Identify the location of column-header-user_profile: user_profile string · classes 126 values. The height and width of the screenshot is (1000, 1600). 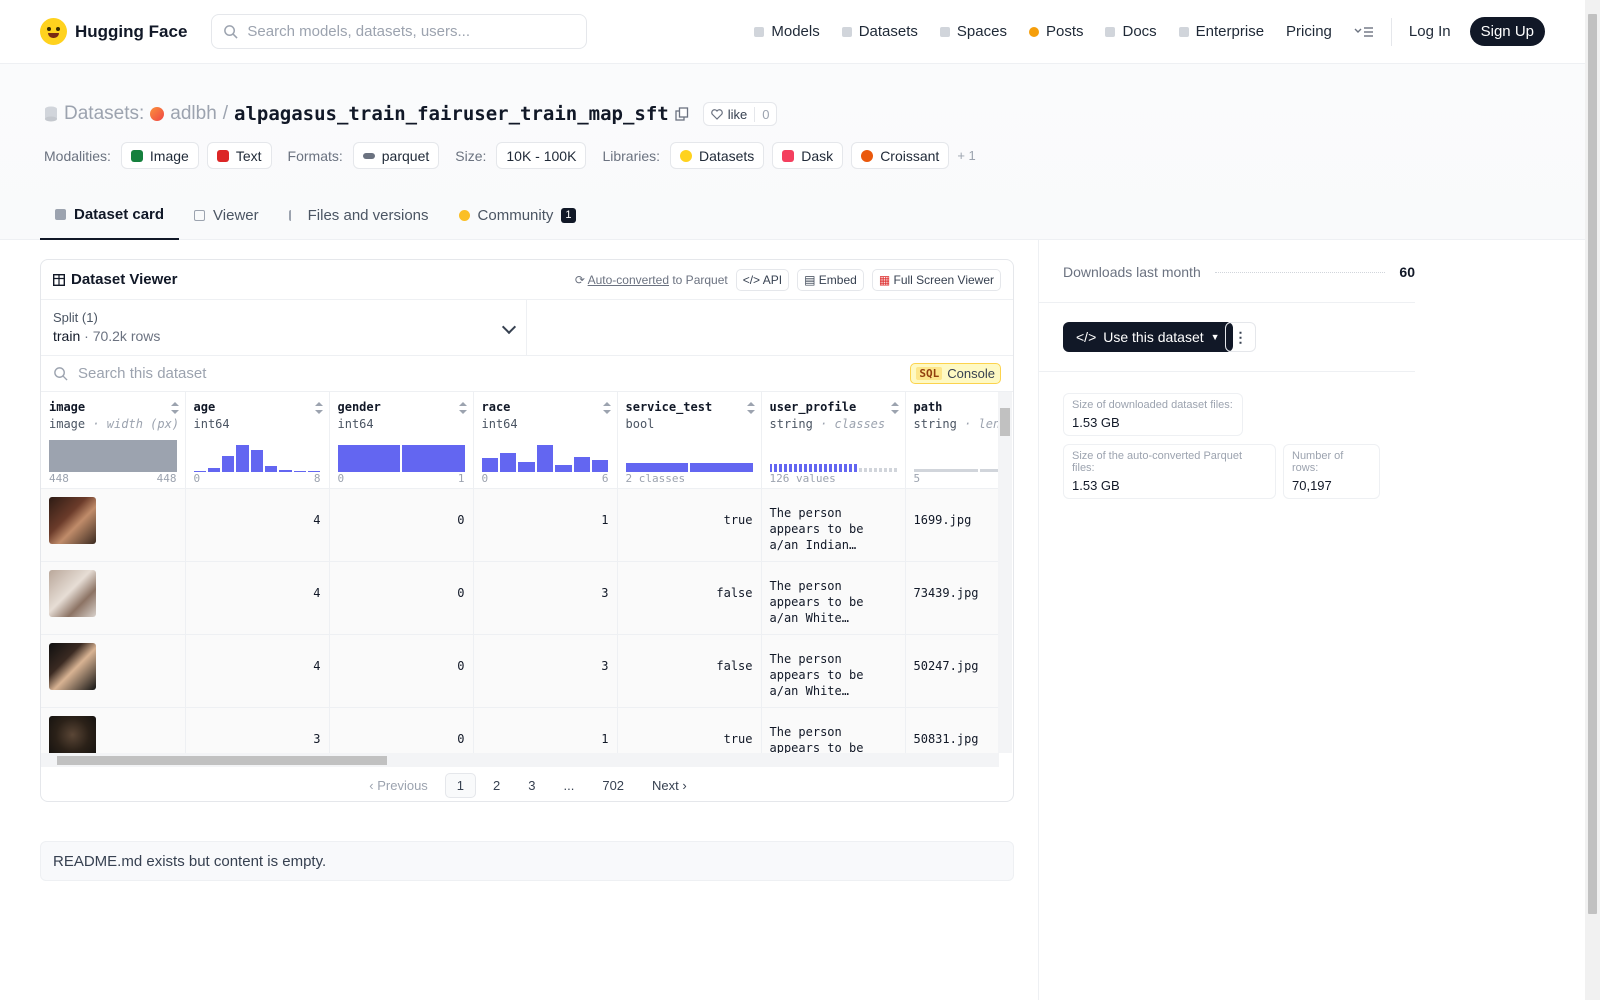
(833, 440).